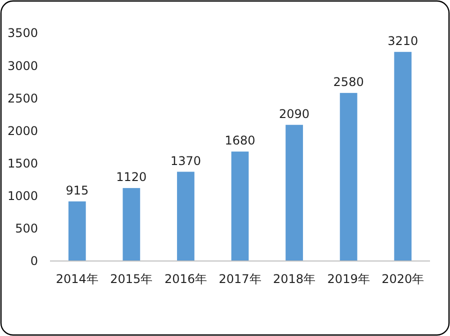 This screenshot has height=336, width=450. I want to click on data-label: 2580, so click(348, 81).